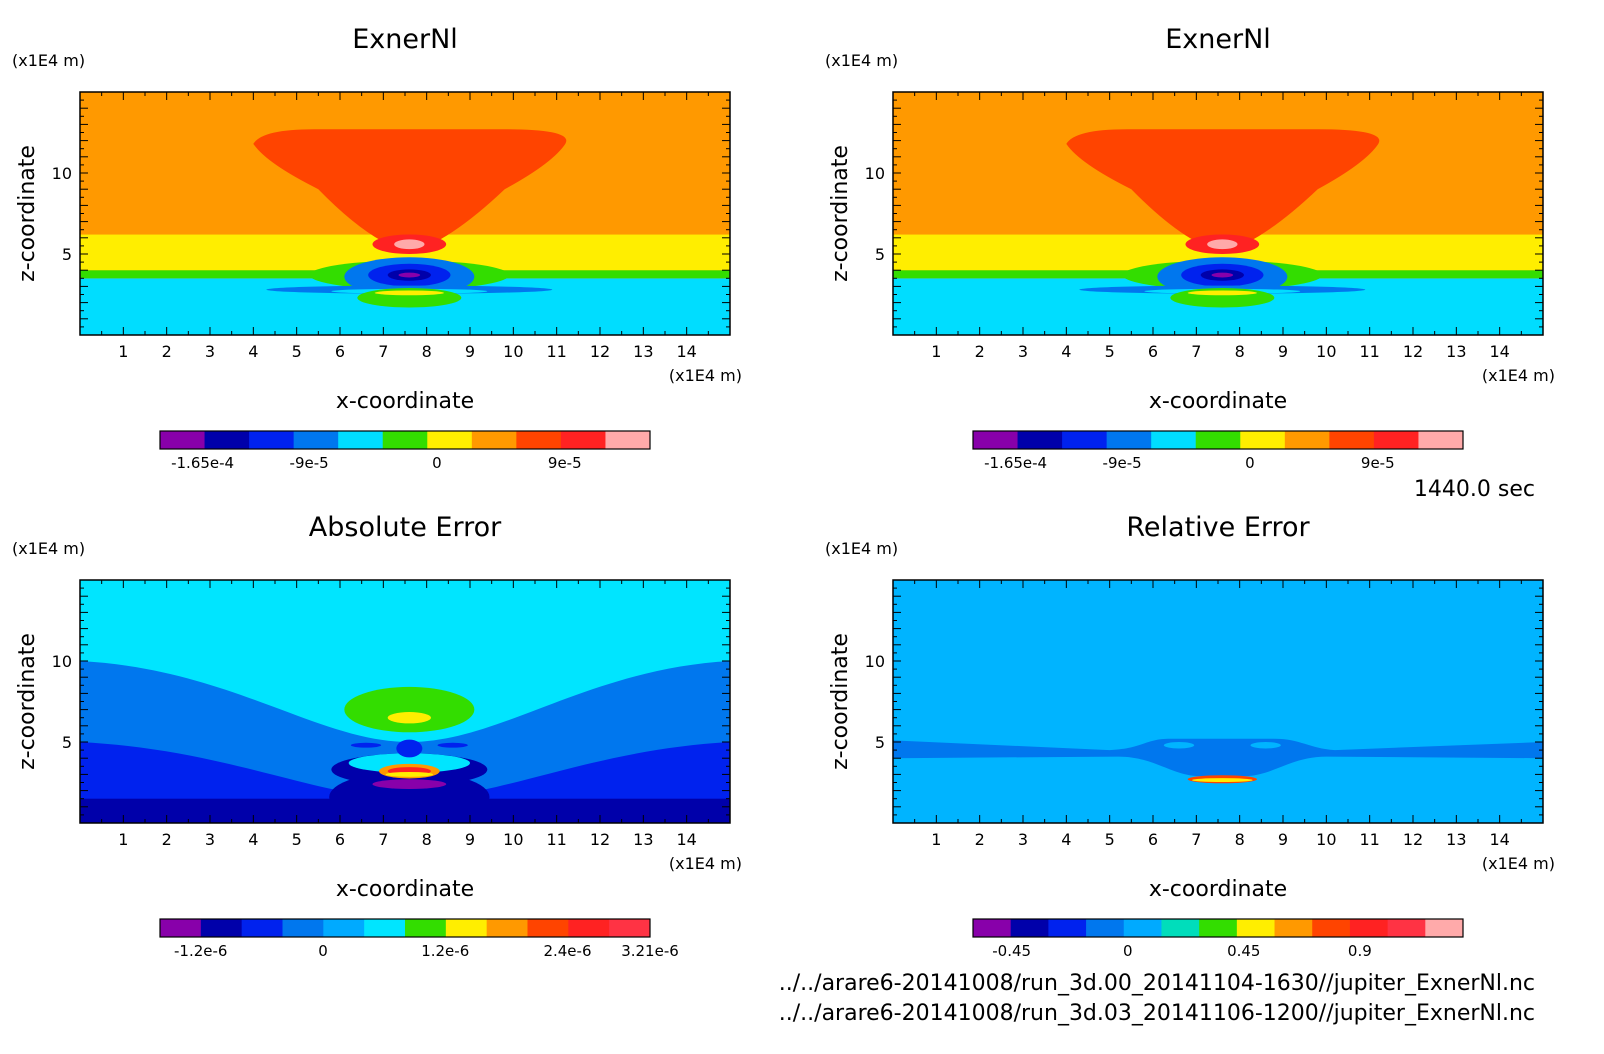  What do you see at coordinates (1360, 951) in the screenshot?
I see `colorbar-tick-label: 0.9` at bounding box center [1360, 951].